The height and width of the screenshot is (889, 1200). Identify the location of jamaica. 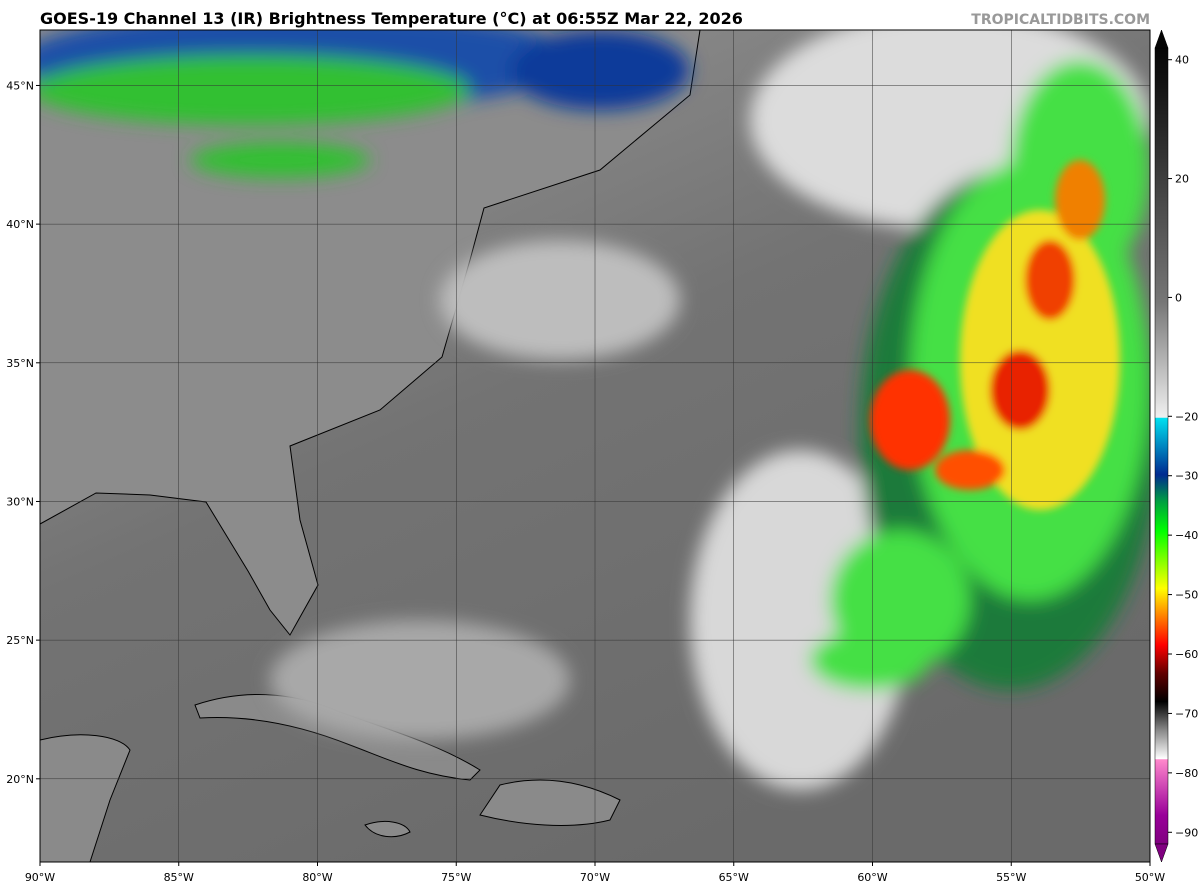
(387, 829).